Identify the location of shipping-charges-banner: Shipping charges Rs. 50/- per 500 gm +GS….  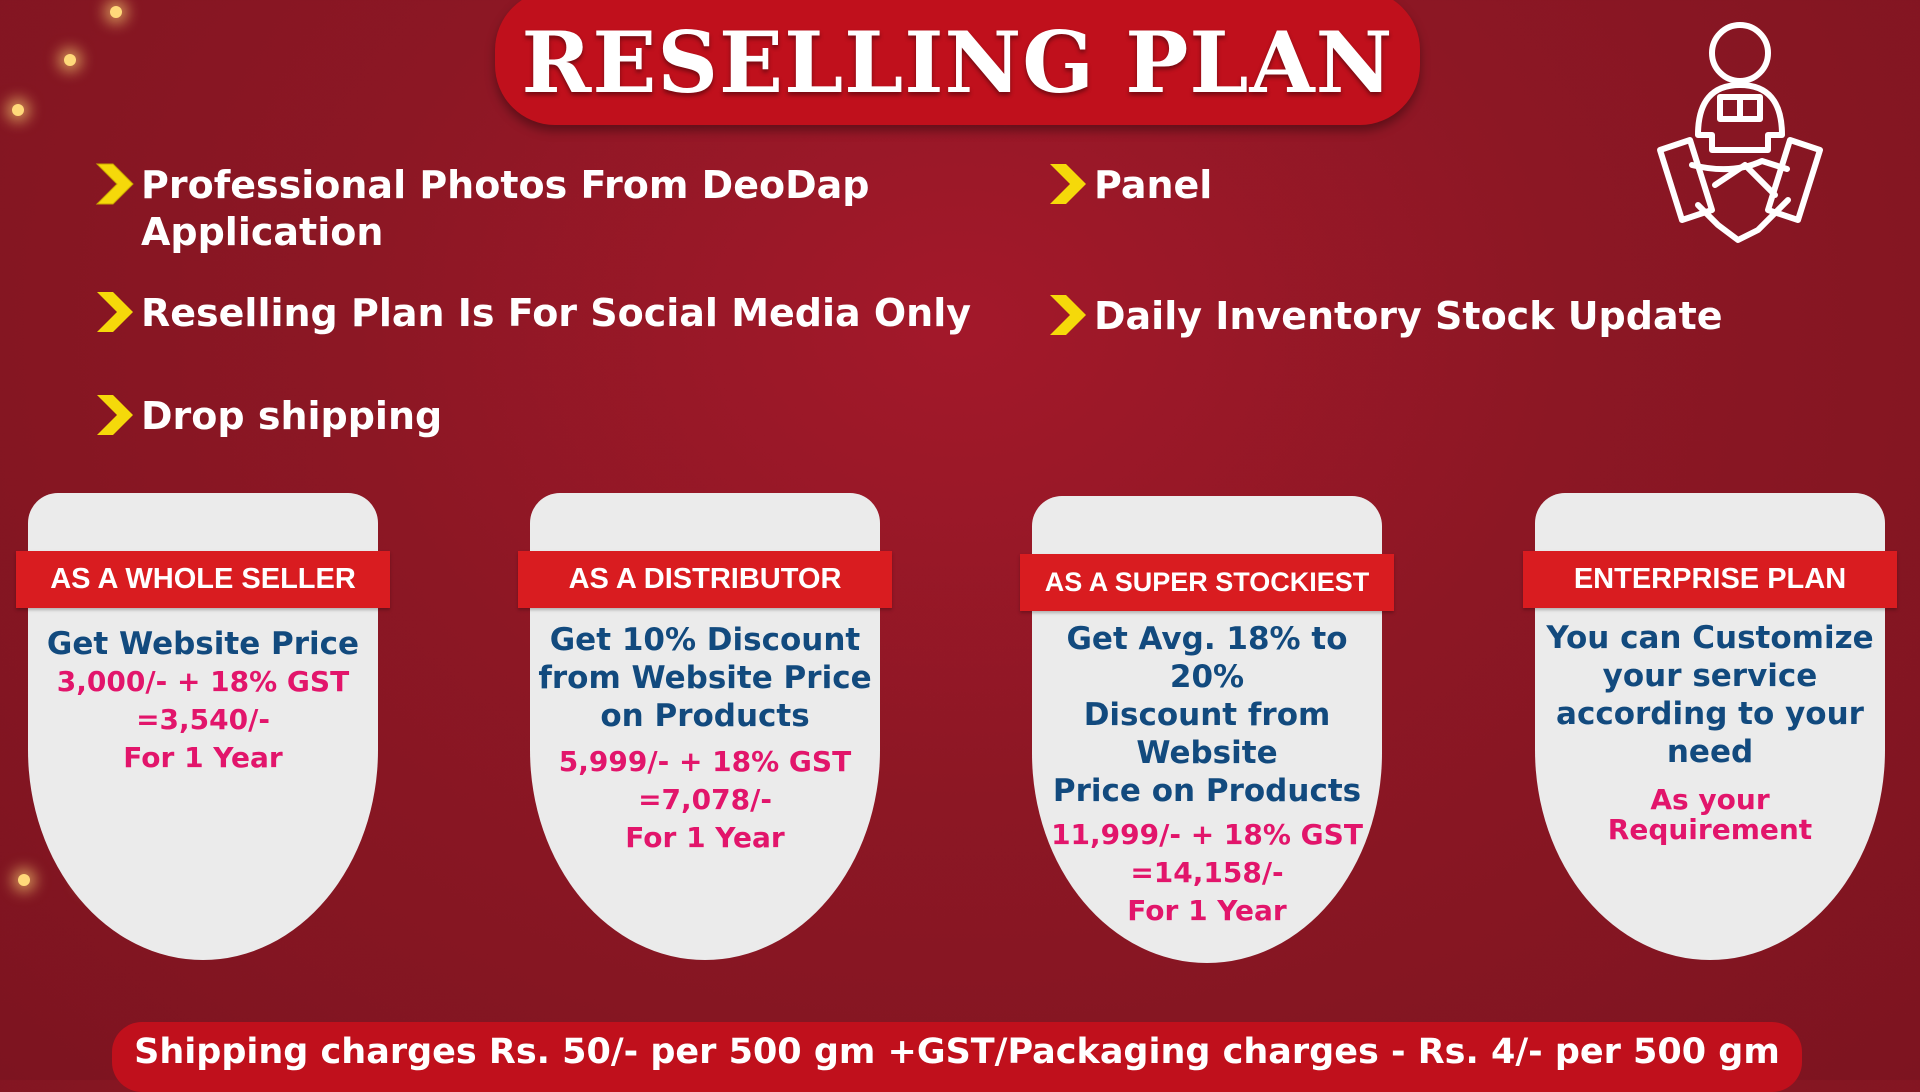
(957, 1057).